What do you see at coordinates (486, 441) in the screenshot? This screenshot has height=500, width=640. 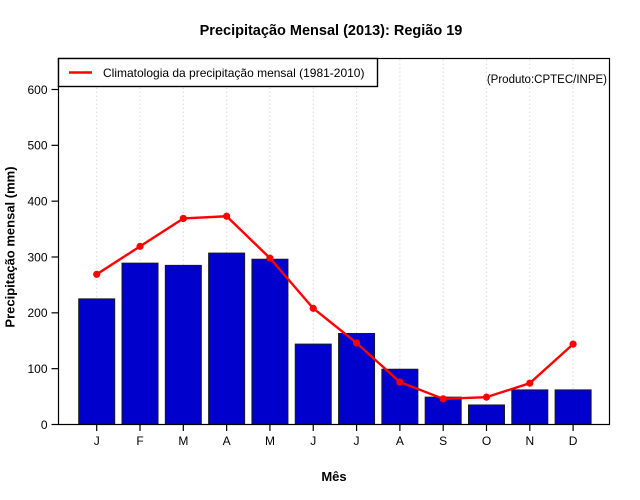 I see `x-tick-label: O` at bounding box center [486, 441].